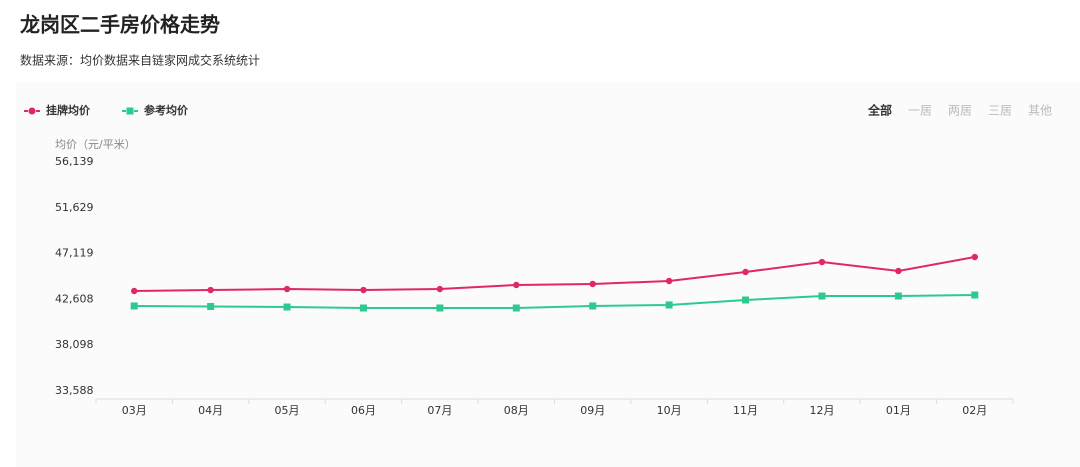  What do you see at coordinates (140, 60) in the screenshot?
I see `subtitle: 数据来源：均价数据来自链家网成交系统统计` at bounding box center [140, 60].